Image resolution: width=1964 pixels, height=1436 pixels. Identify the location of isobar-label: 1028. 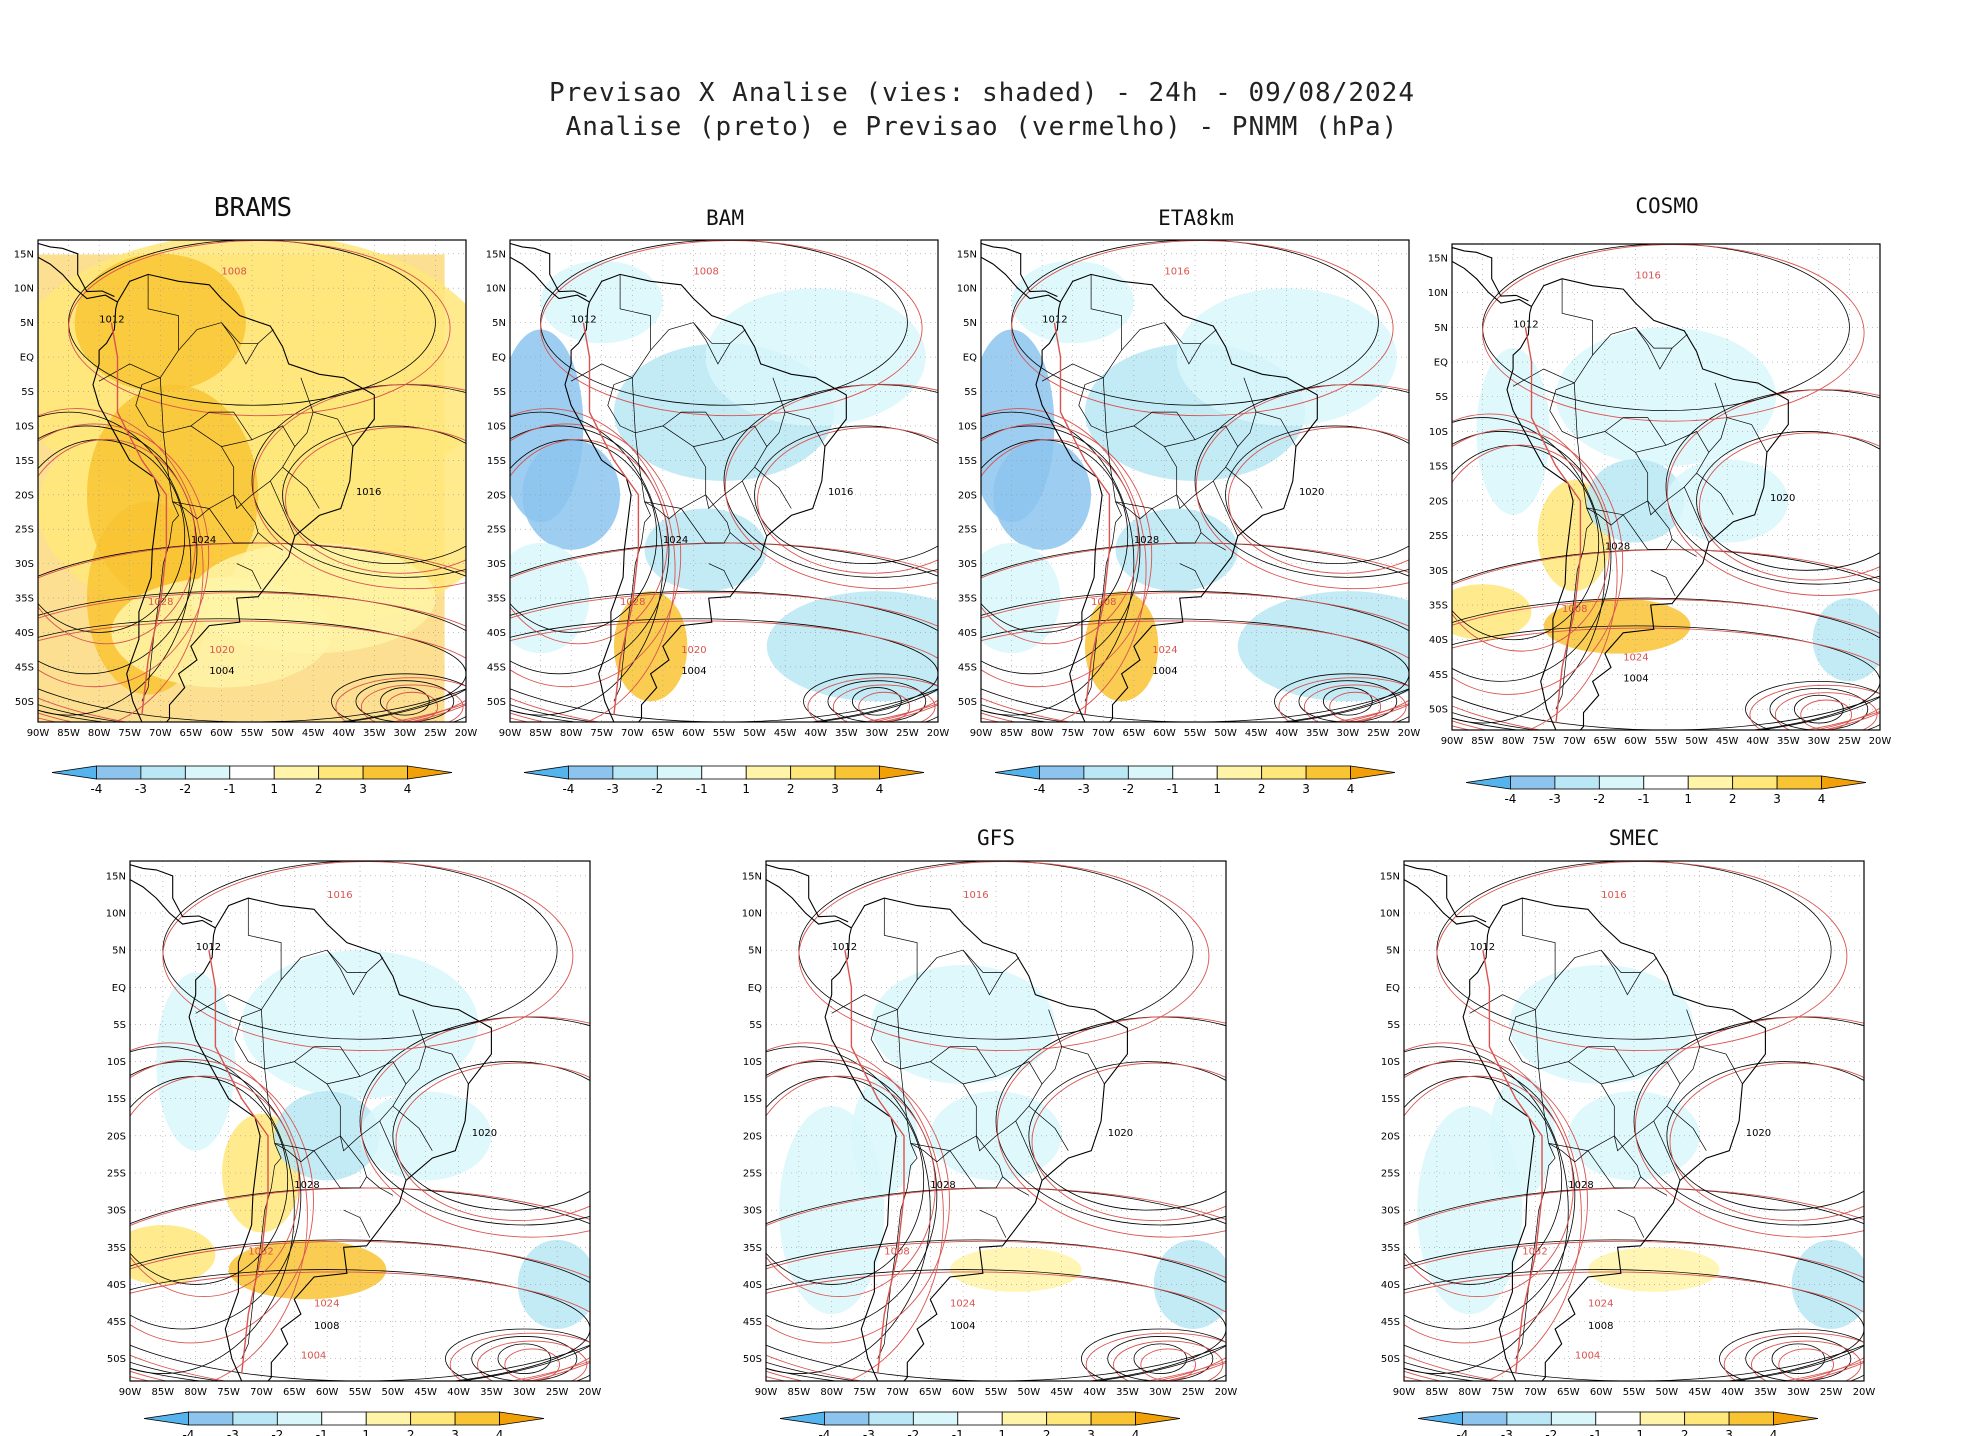
(306, 1185).